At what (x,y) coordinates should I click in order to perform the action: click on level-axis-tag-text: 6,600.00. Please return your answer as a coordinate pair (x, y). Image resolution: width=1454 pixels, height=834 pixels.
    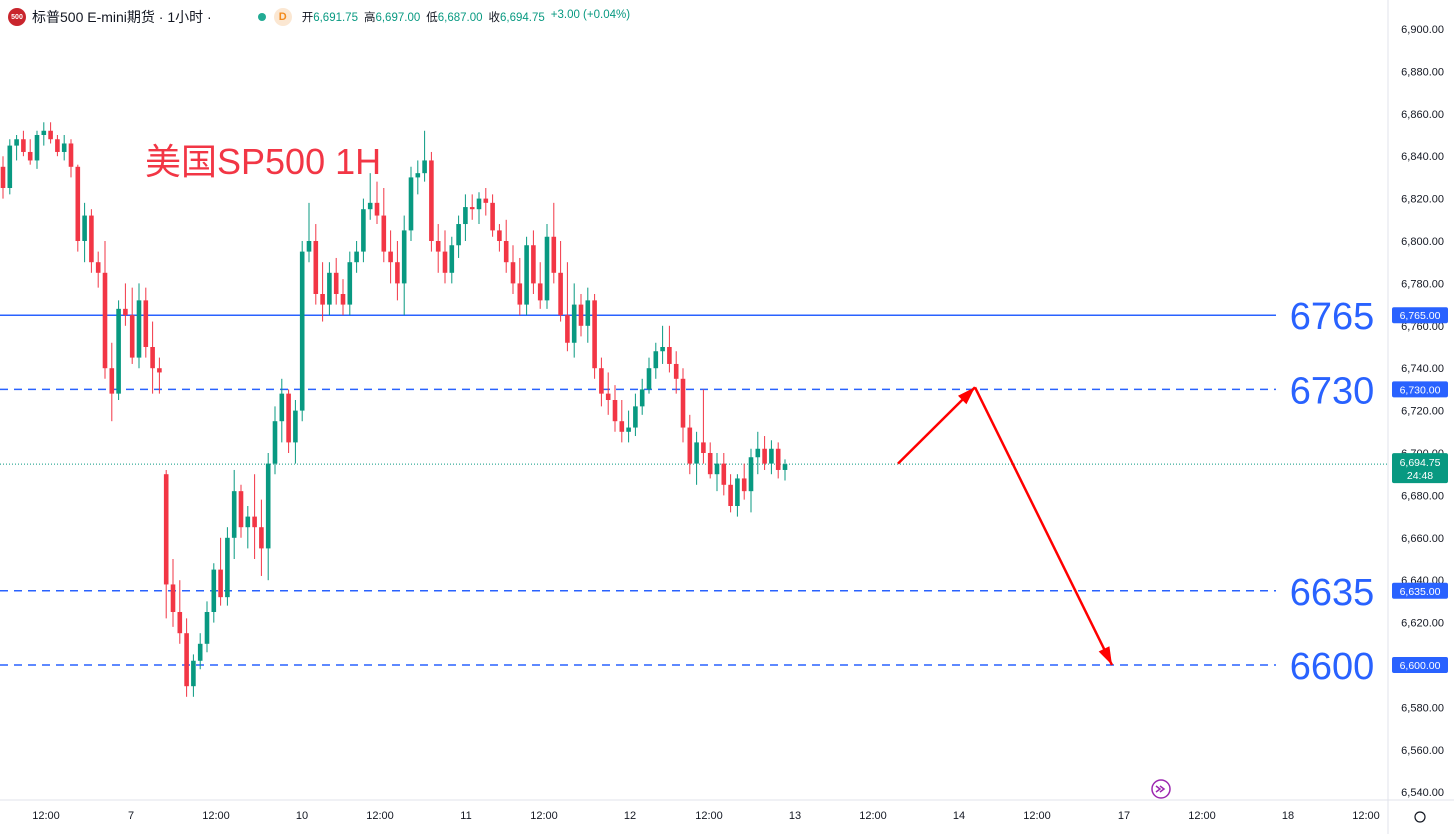
    Looking at the image, I should click on (1420, 666).